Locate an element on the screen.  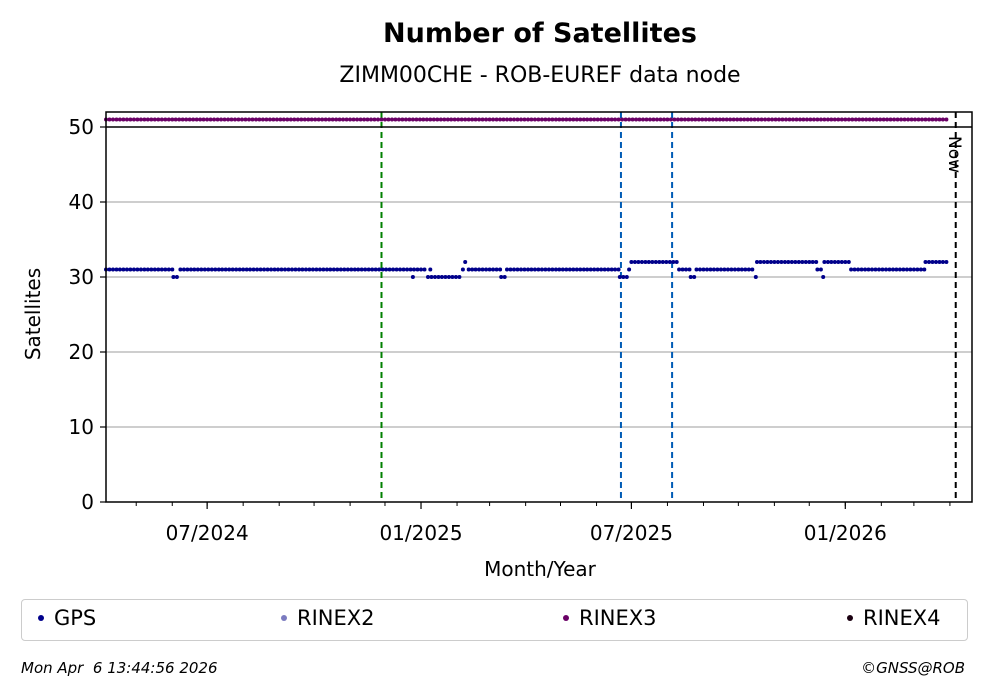
y-tick-label: 30 is located at coordinates (81, 277).